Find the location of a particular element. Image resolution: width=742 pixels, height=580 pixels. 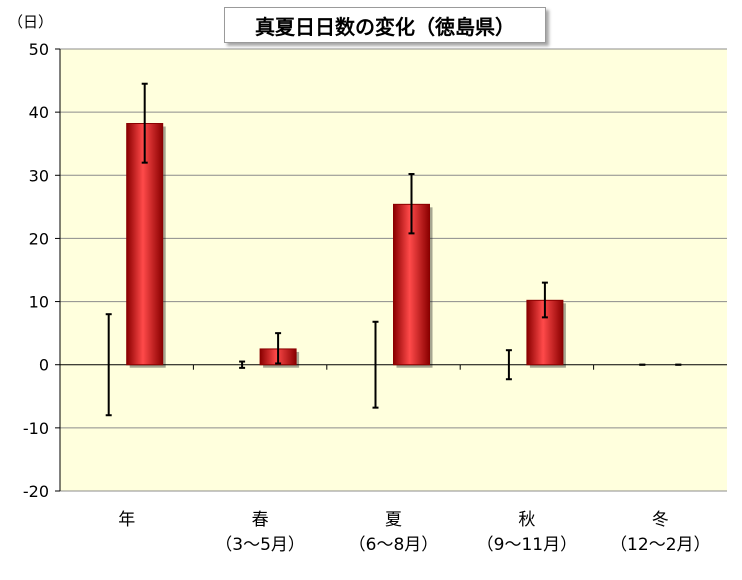

x-category-label: 春 is located at coordinates (260, 520).